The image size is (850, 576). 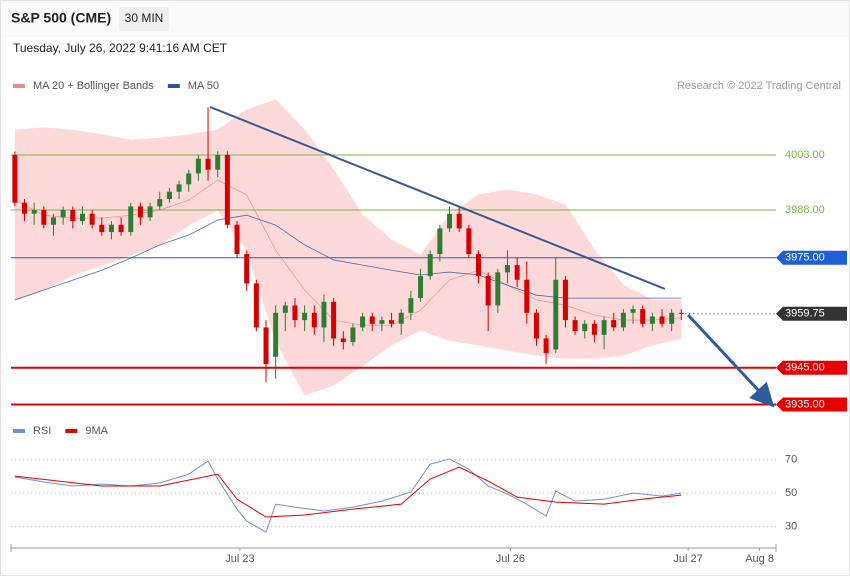 What do you see at coordinates (120, 48) in the screenshot?
I see `timestamp: Tuesday, July 26, 2022 9:41:16 AM CET` at bounding box center [120, 48].